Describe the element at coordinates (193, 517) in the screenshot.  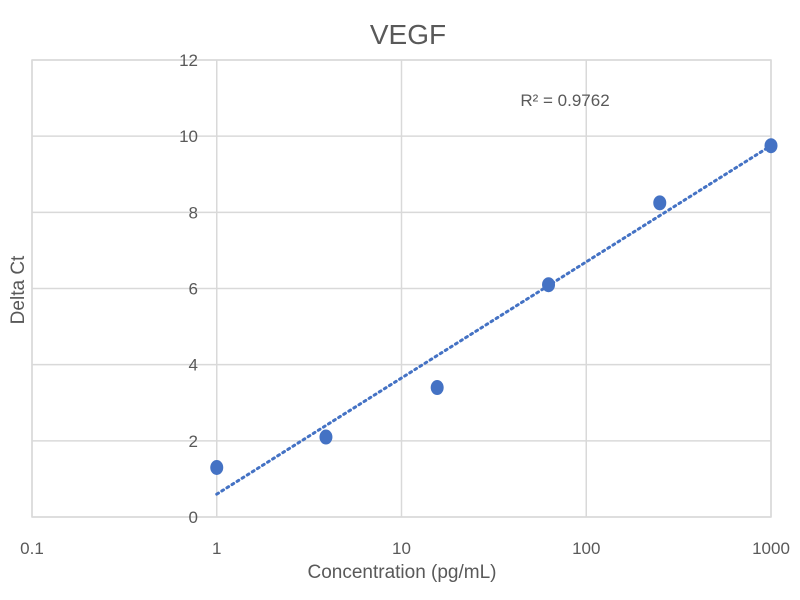
I see `y-tick-label: 0` at that location.